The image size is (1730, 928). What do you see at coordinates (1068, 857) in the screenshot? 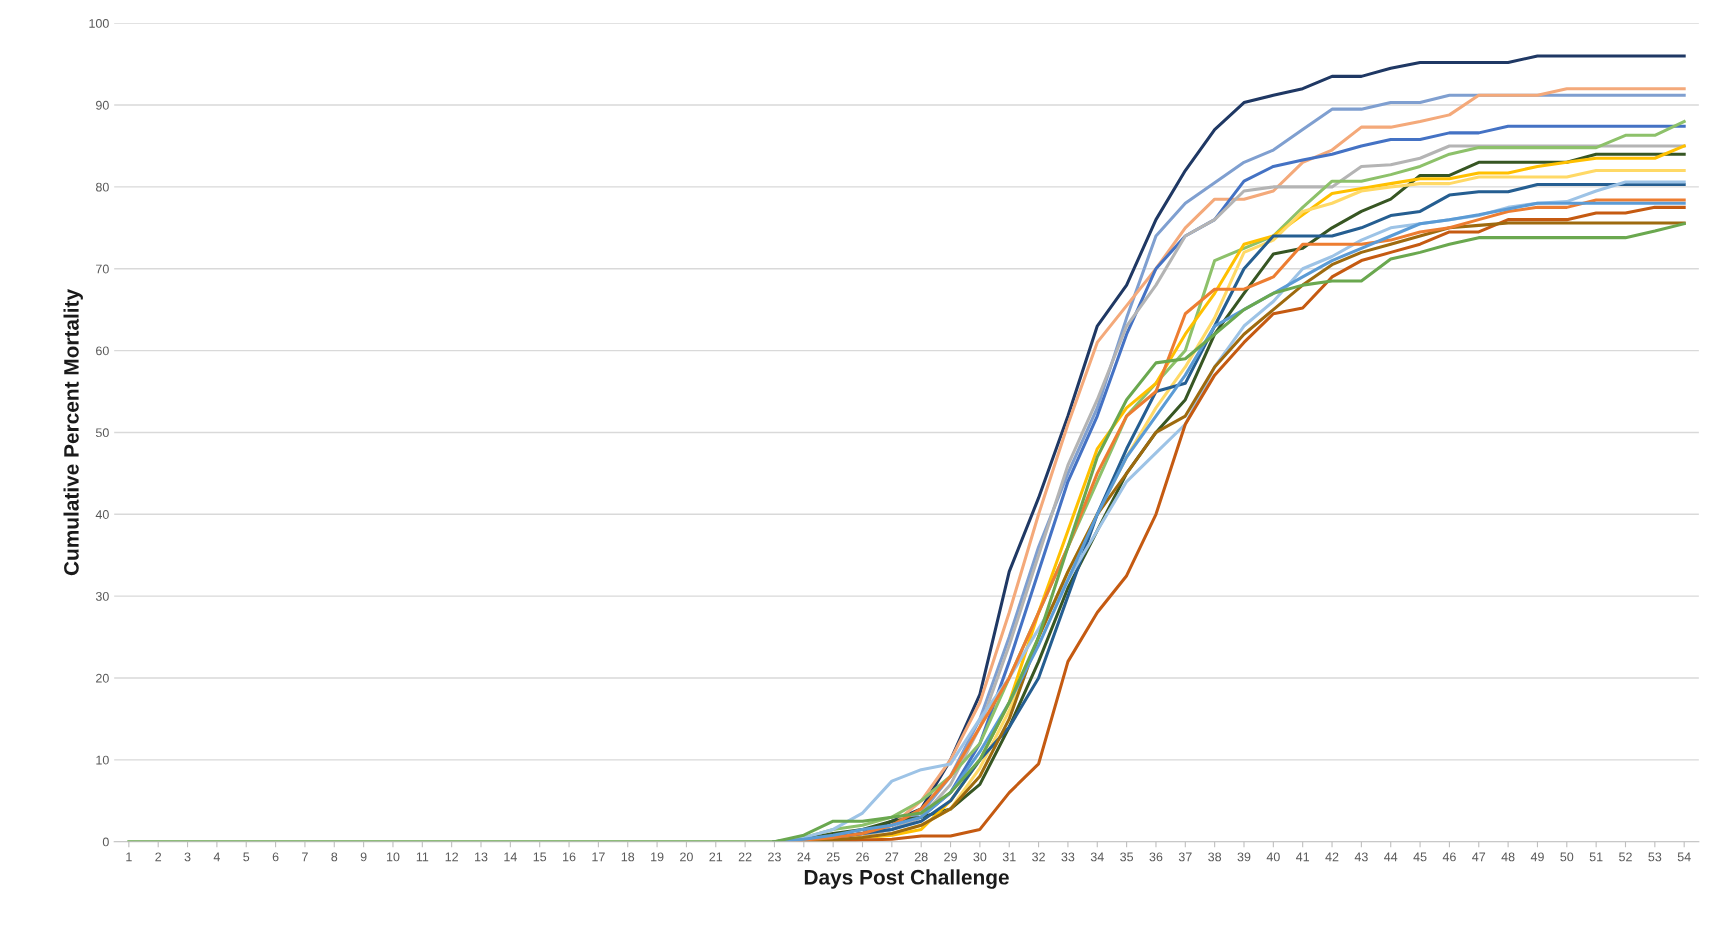
I see `x-tick-label: 33` at bounding box center [1068, 857].